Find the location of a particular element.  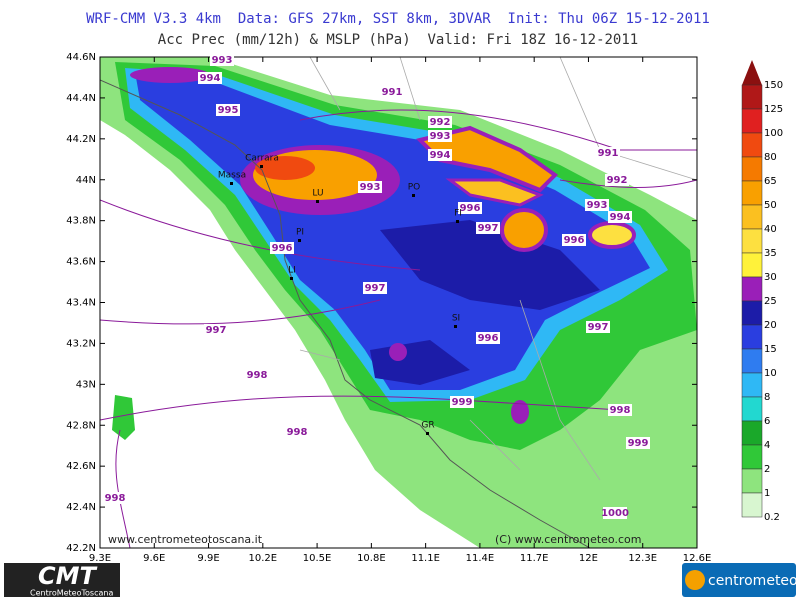

isobar-label: 995 is located at coordinates (228, 110).